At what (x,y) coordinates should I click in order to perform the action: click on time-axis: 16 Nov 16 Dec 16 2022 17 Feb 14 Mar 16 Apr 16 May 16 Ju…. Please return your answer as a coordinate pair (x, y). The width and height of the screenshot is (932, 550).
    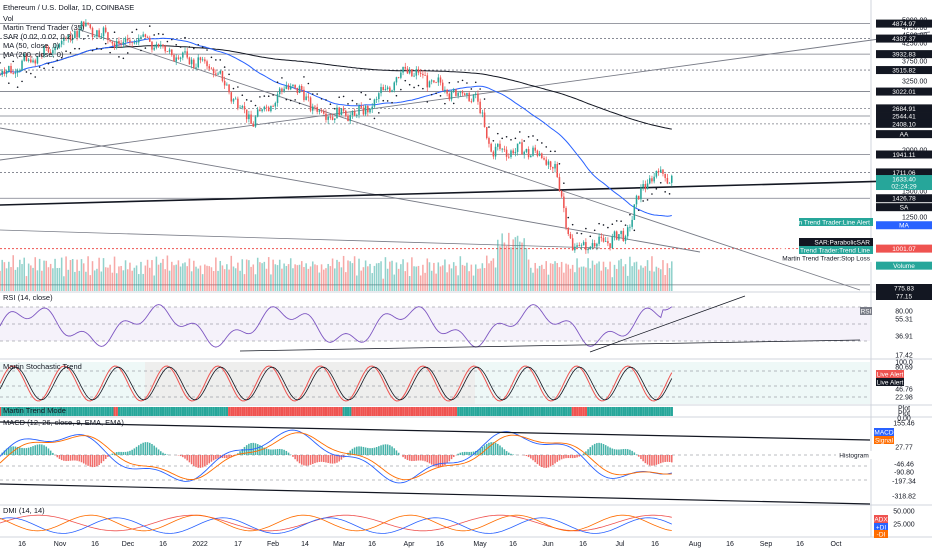
    Looking at the image, I should click on (429, 544).